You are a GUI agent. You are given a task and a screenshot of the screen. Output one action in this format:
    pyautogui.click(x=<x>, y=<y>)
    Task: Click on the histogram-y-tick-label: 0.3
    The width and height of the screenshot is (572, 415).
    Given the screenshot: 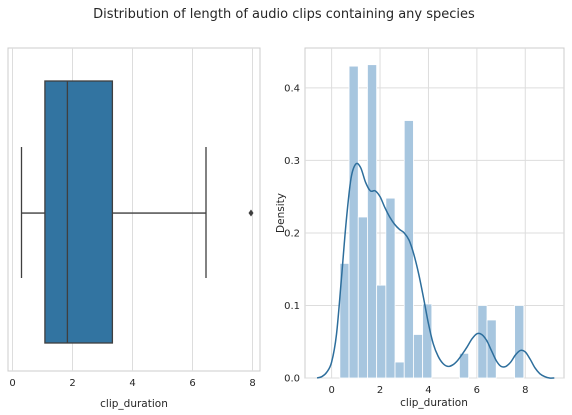 What is the action you would take?
    pyautogui.click(x=292, y=161)
    